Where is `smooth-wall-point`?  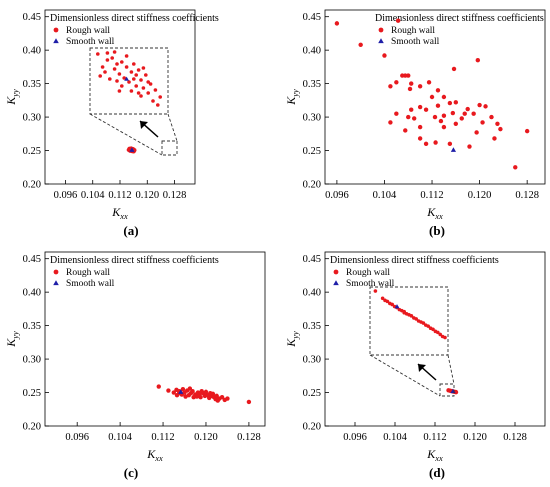 smooth-wall-point is located at coordinates (132, 149).